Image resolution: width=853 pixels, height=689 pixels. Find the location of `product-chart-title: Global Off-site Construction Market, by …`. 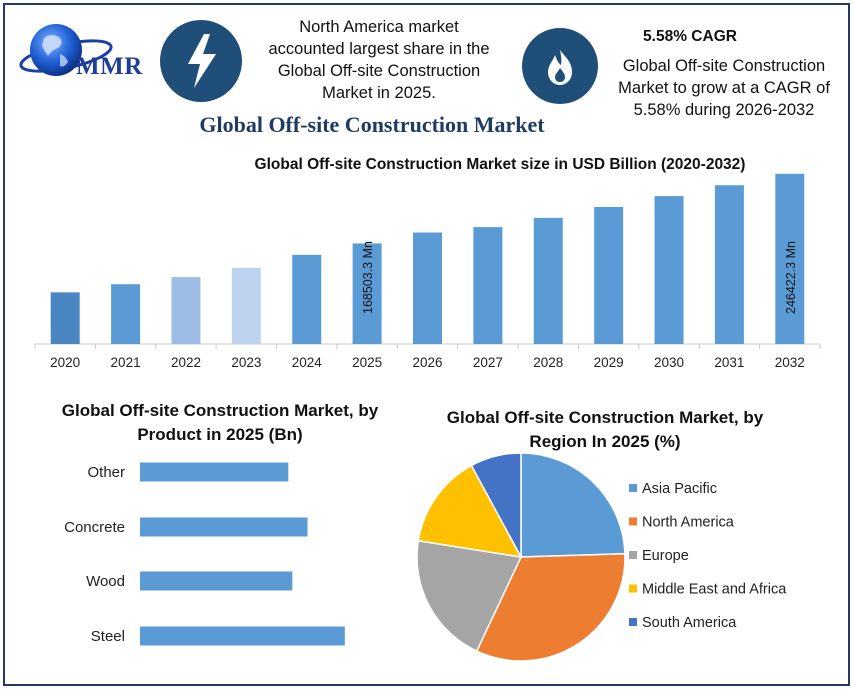

product-chart-title: Global Off-site Construction Market, by … is located at coordinates (220, 422).